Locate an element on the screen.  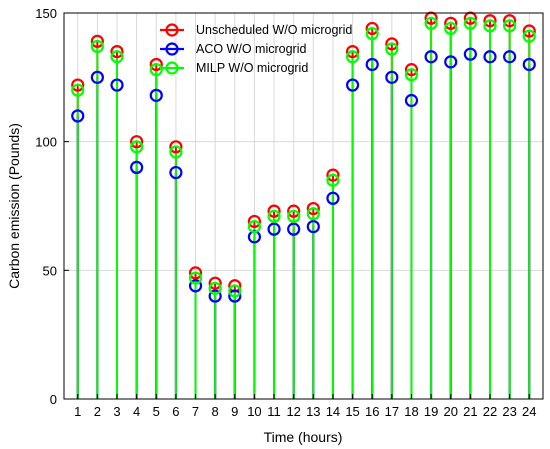
y-tick-label: 0 is located at coordinates (53, 399).